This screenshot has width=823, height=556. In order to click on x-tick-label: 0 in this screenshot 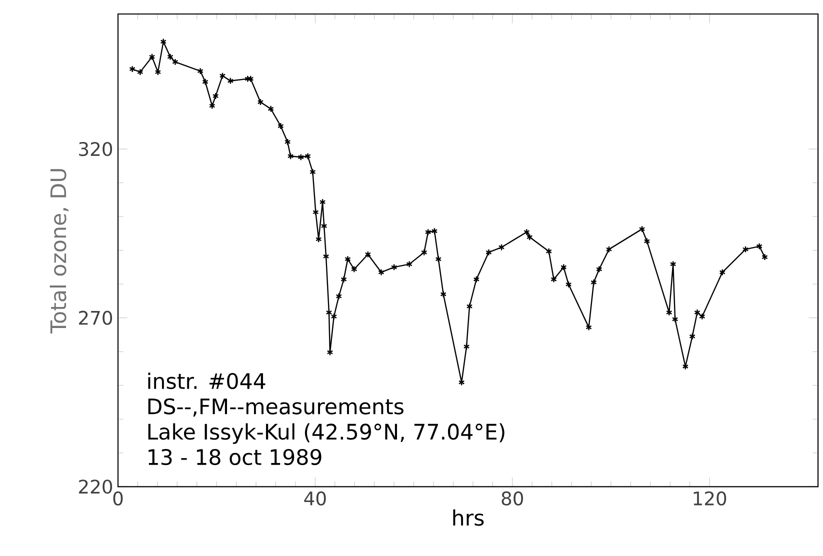, I will do `click(118, 498)`.